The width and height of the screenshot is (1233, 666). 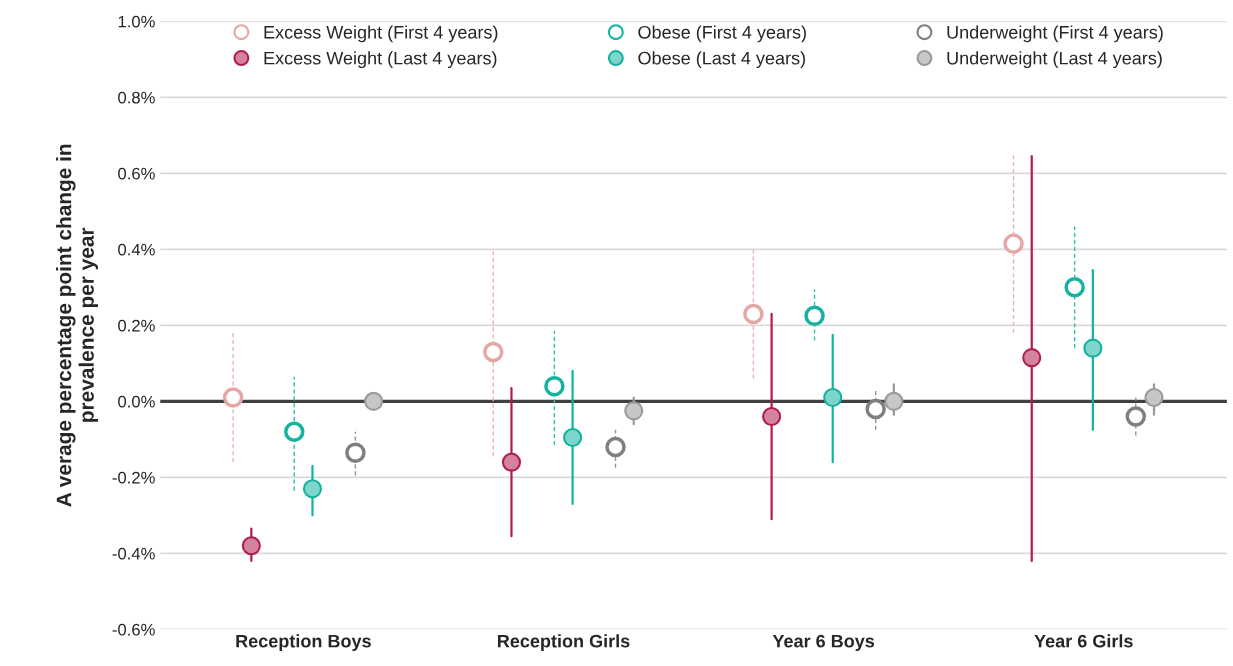 What do you see at coordinates (1055, 34) in the screenshot?
I see `legend-label: Underweight (First 4 years)` at bounding box center [1055, 34].